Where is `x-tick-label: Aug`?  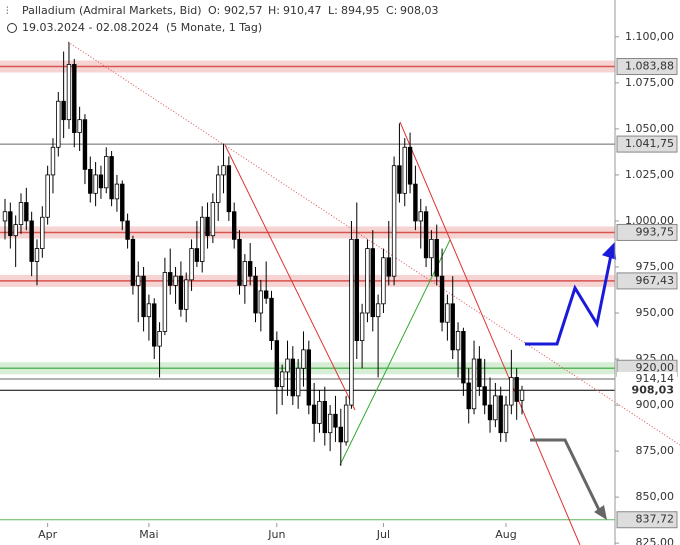
x-tick-label: Aug is located at coordinates (505, 534).